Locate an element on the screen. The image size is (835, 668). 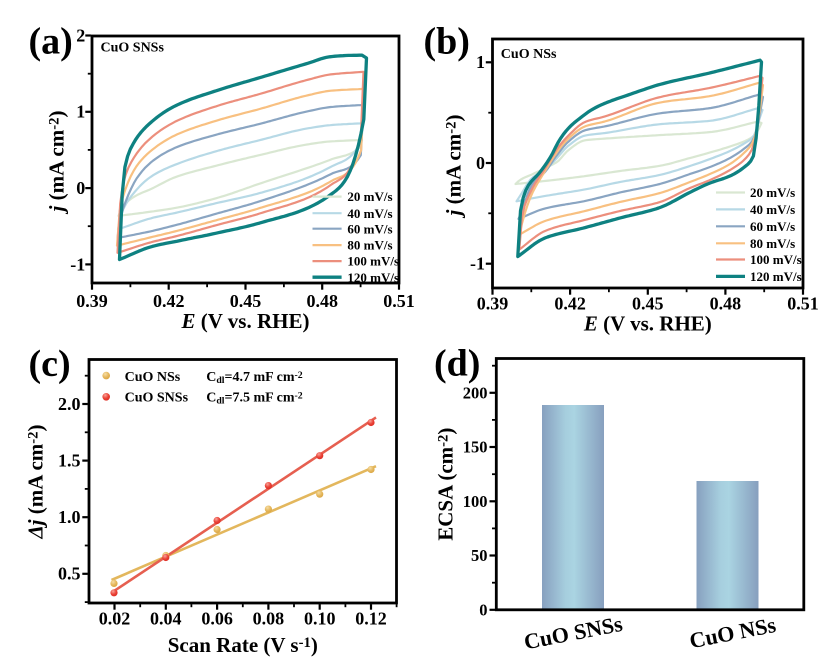
svg-text: 2 is located at coordinates (80, 35).